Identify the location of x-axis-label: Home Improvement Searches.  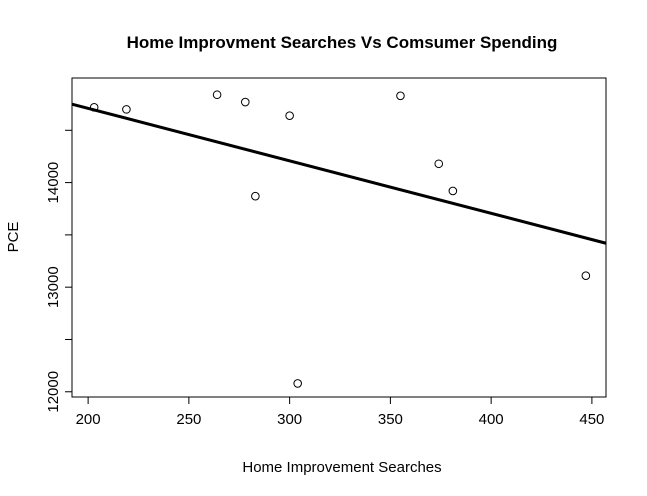
(341, 467).